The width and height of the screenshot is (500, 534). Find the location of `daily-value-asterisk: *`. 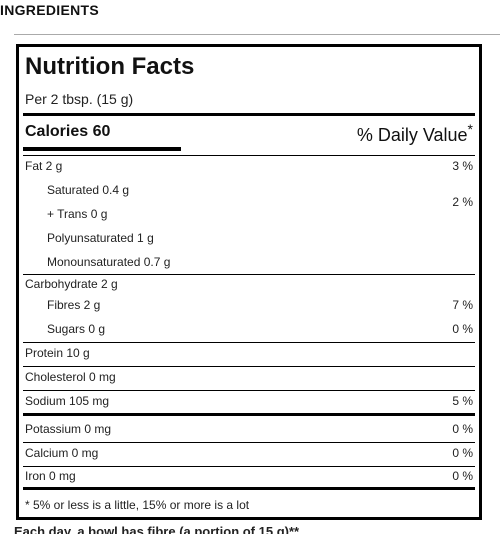

daily-value-asterisk: * is located at coordinates (470, 129).